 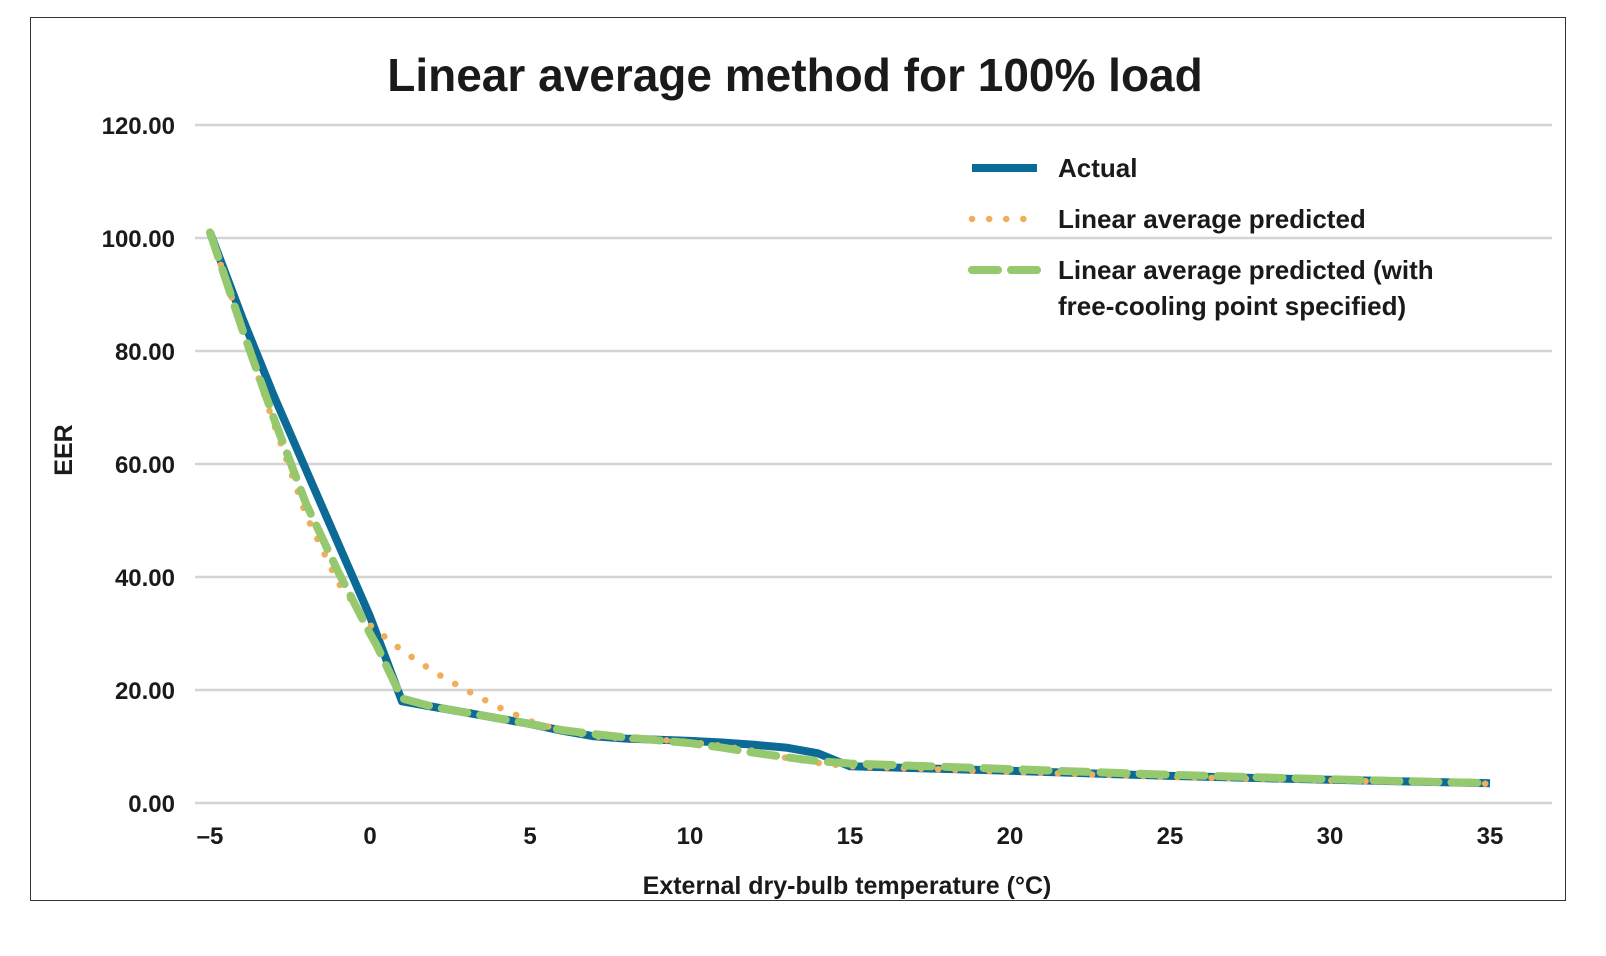 I want to click on x-axis-ticks: –5 0 5 10 15 20 25 30 35, so click(x=850, y=836).